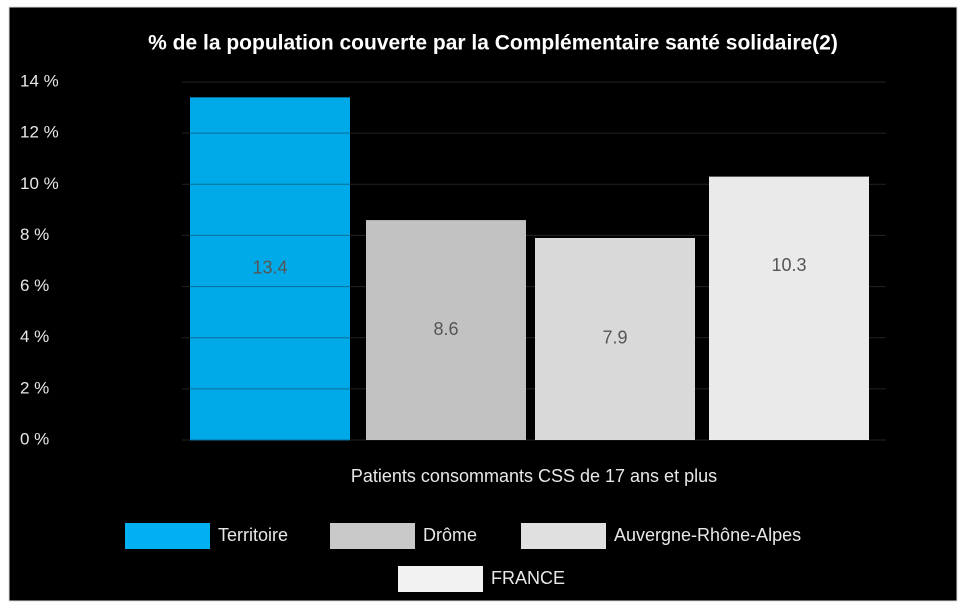 The image size is (966, 604). I want to click on legend-label: Drôme, so click(450, 535).